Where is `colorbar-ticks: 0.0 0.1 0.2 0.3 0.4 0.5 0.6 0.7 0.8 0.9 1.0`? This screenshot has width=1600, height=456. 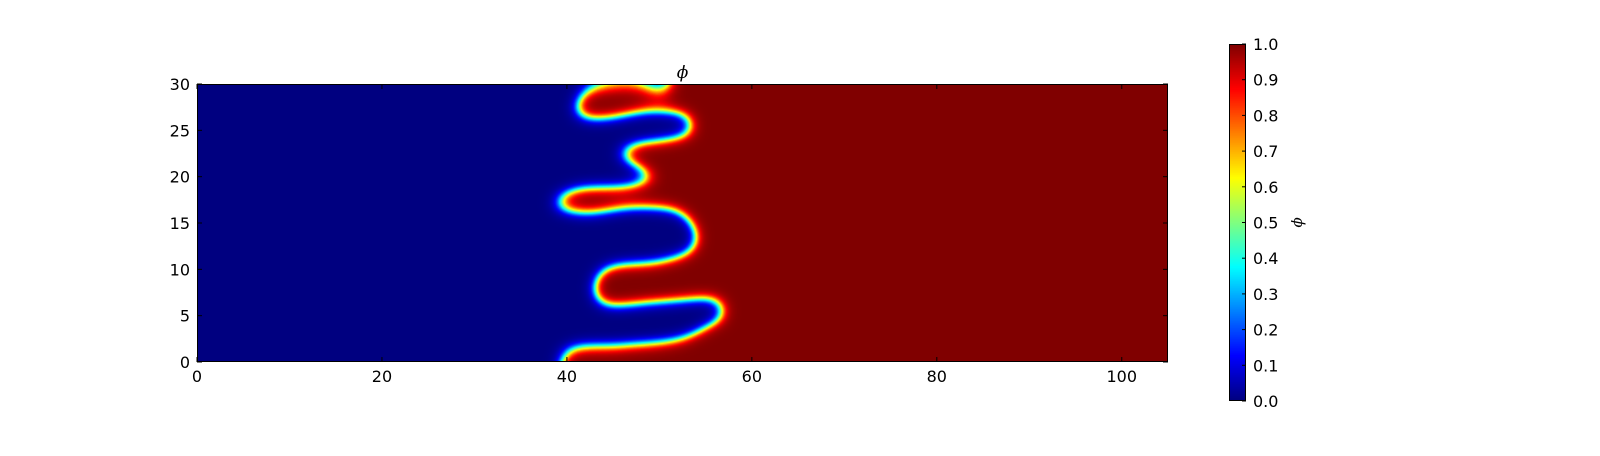 colorbar-ticks: 0.0 0.1 0.2 0.3 0.4 0.5 0.6 0.7 0.8 0.9 1.0 is located at coordinates (1260, 223).